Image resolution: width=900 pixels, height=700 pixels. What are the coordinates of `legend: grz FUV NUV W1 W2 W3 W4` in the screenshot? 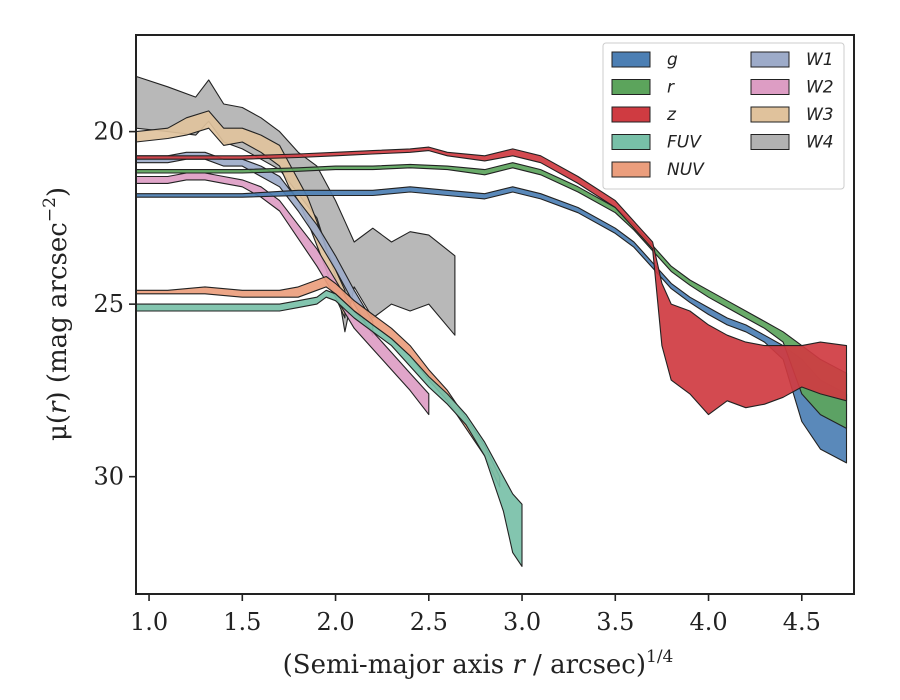 It's located at (723, 116).